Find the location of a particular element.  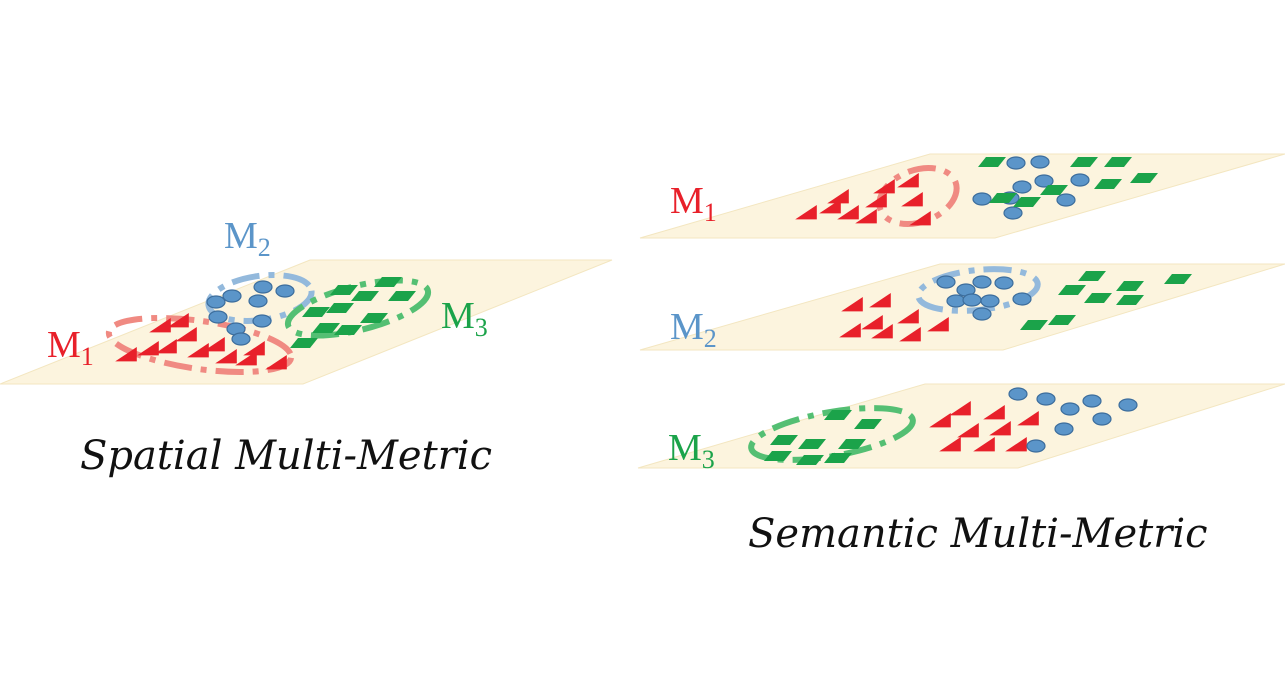

spatial-caption: Spatial Multi-Metric is located at coordinates (286, 456).